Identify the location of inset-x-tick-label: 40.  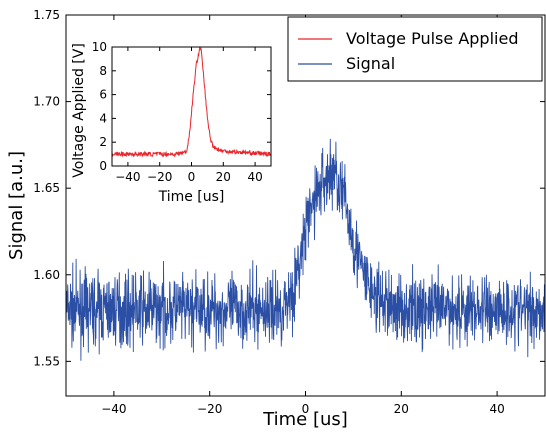
(254, 177).